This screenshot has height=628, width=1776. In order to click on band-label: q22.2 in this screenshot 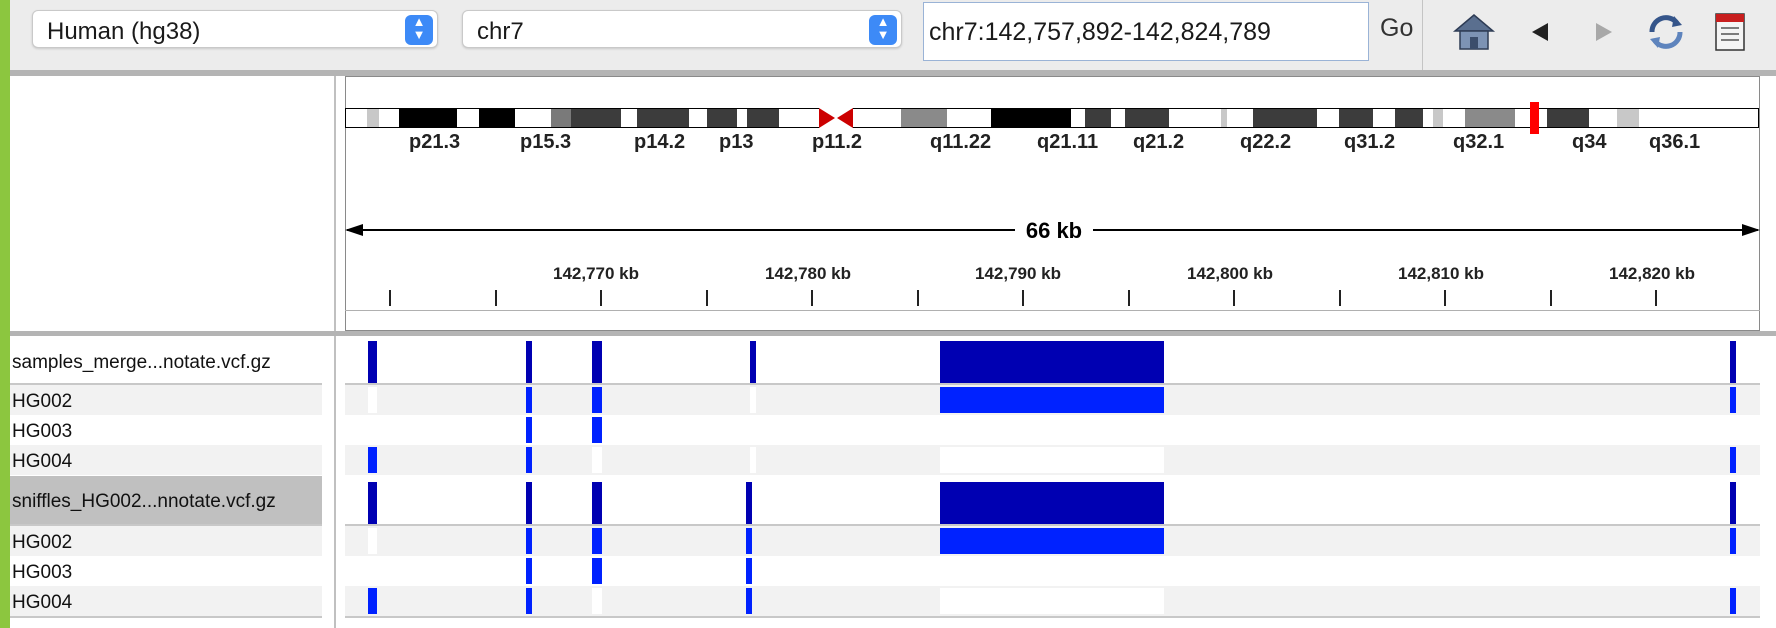, I will do `click(1266, 142)`.